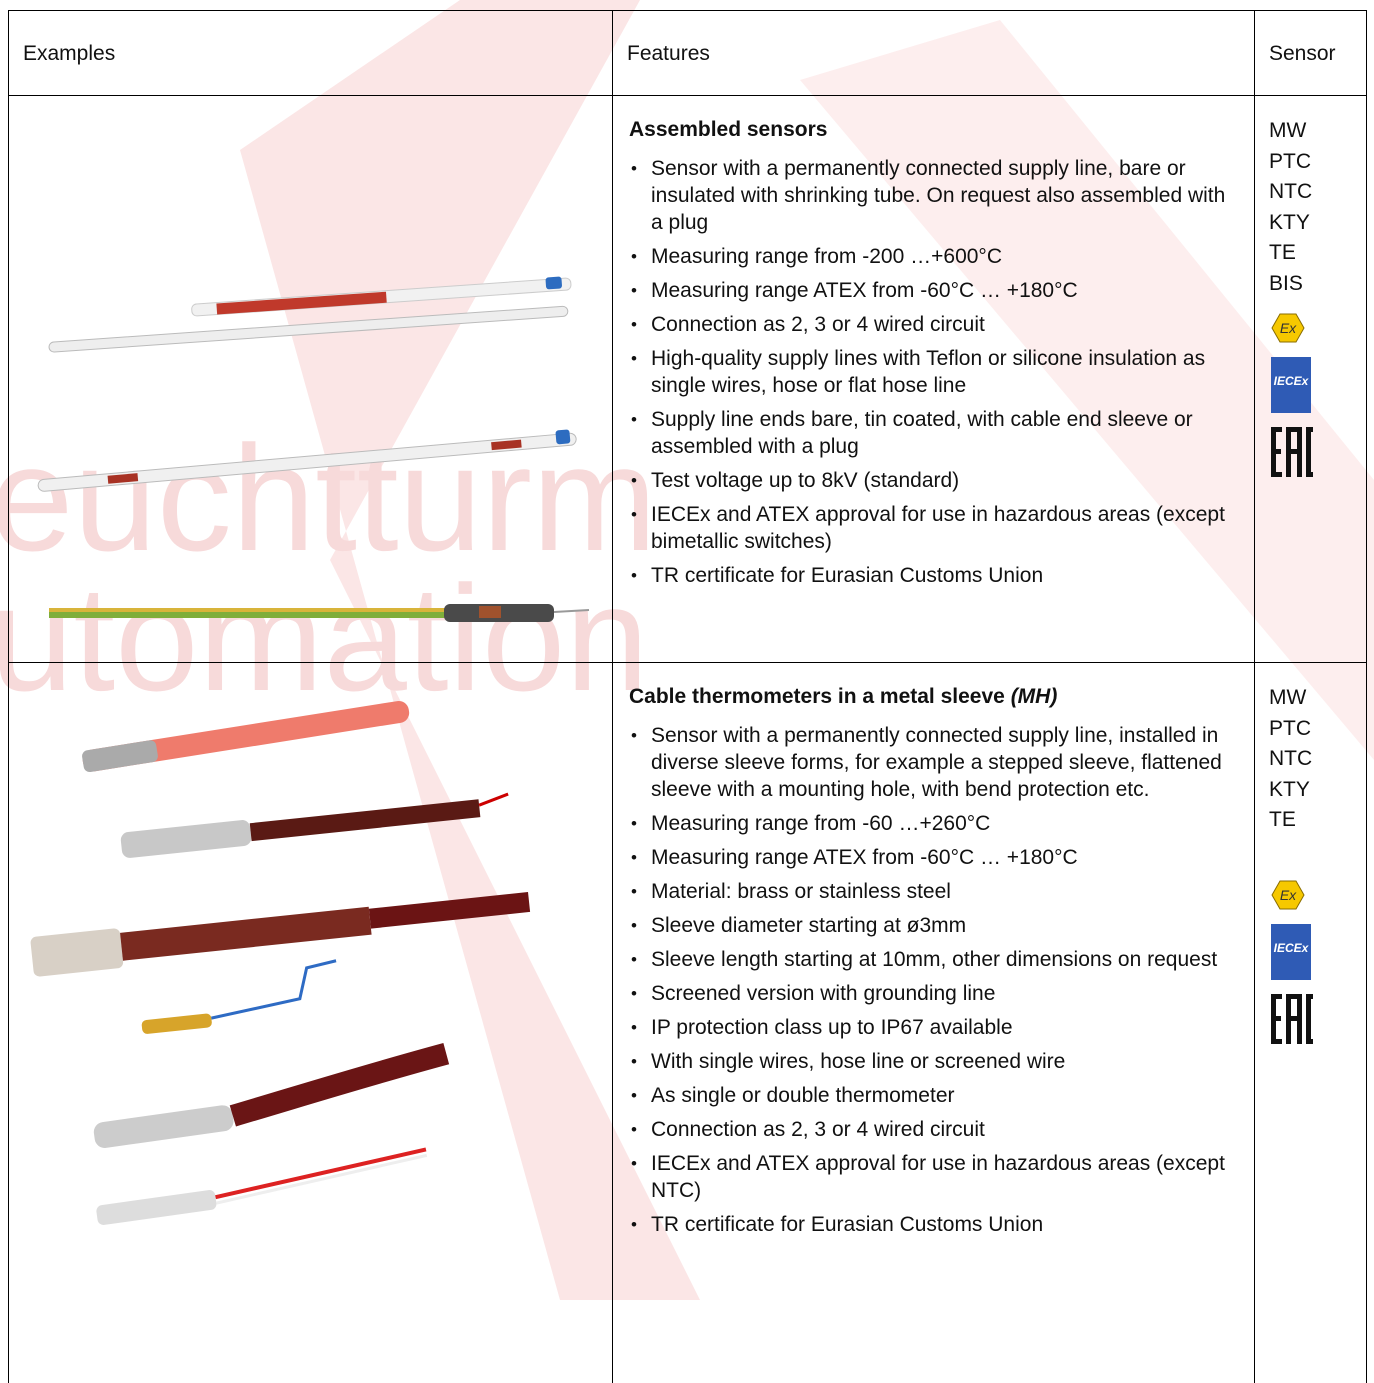 The image size is (1374, 1383). Describe the element at coordinates (817, 696) in the screenshot. I see `title-text: Cable thermometers in a metal sleeve` at that location.